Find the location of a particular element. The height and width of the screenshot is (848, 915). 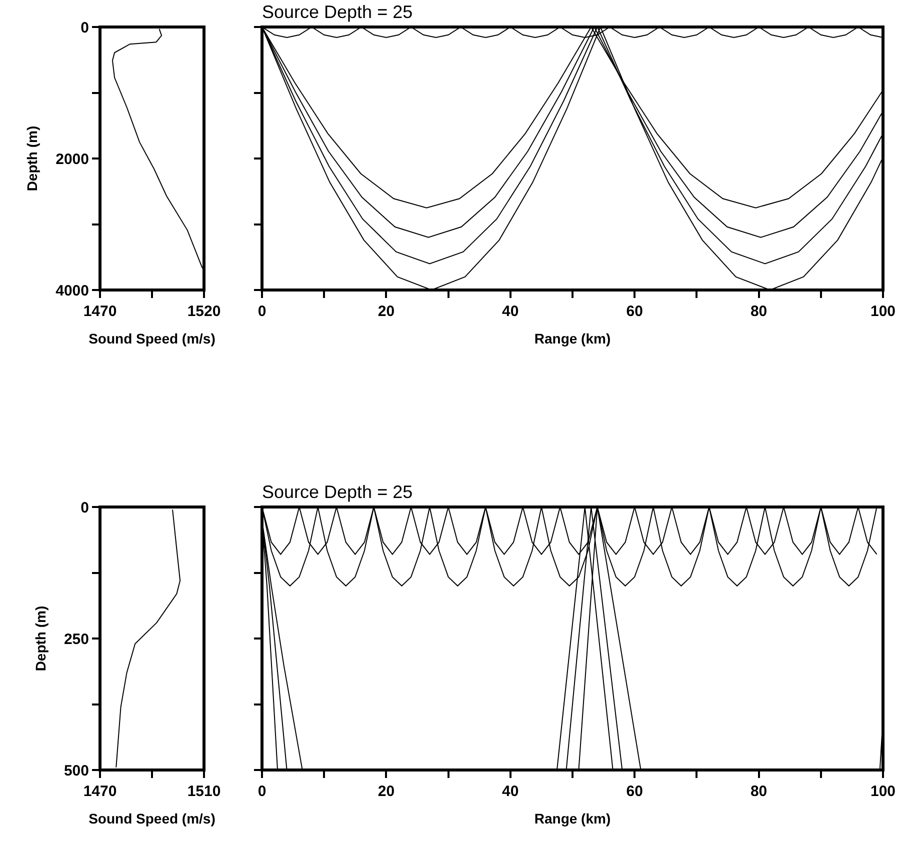

x-tick-label: 1510 is located at coordinates (204, 791).